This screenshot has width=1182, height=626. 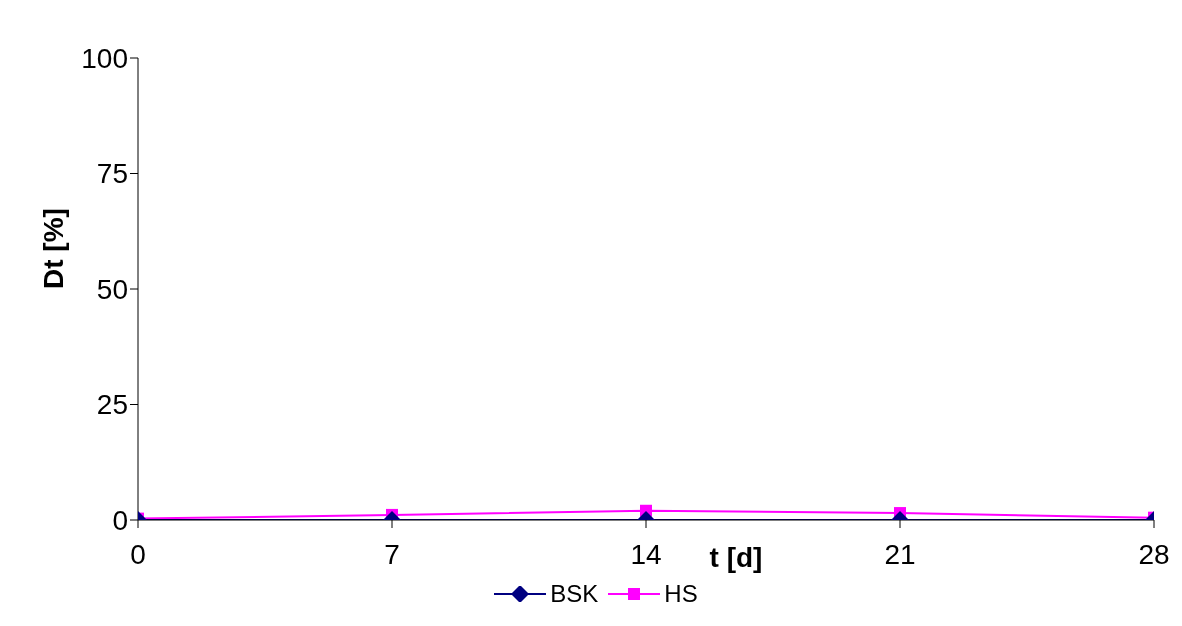 What do you see at coordinates (392, 554) in the screenshot?
I see `x-tick-label: 7` at bounding box center [392, 554].